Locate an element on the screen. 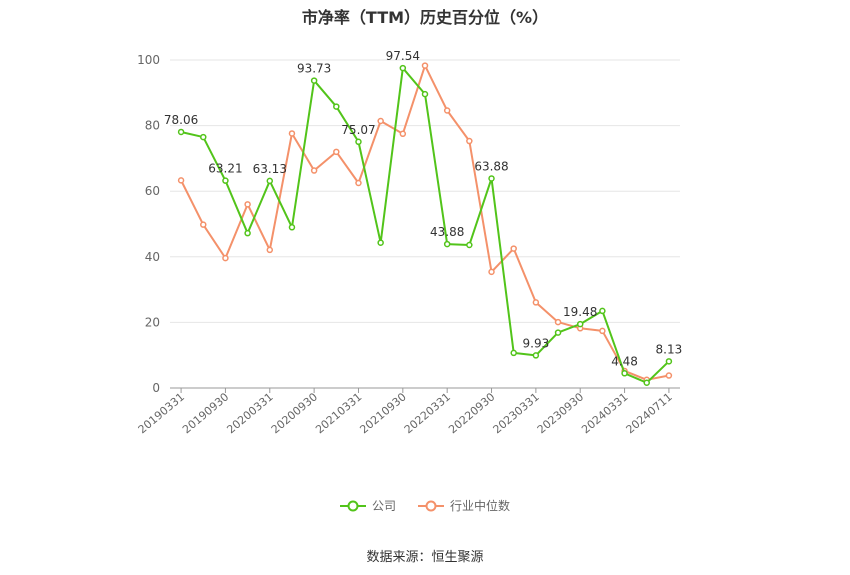  data-source: 数据来源：恒生聚源 is located at coordinates (425, 557).